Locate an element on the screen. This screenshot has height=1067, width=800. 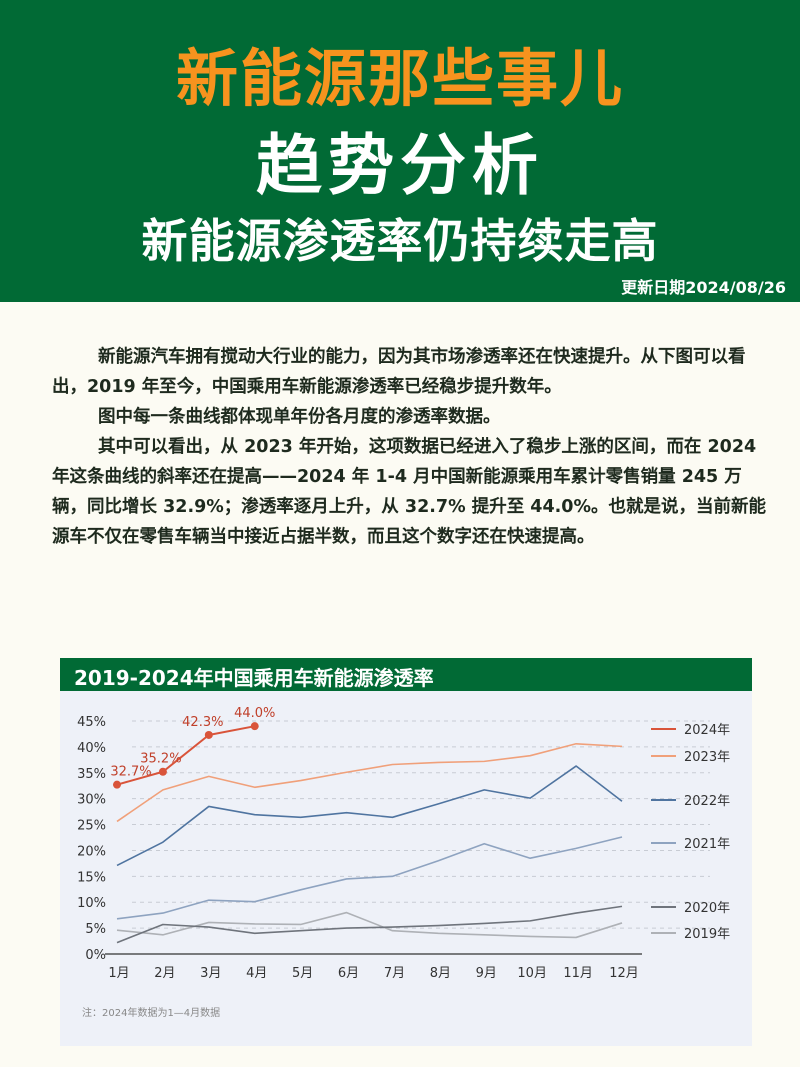
legend-label: 2023年 is located at coordinates (707, 757).